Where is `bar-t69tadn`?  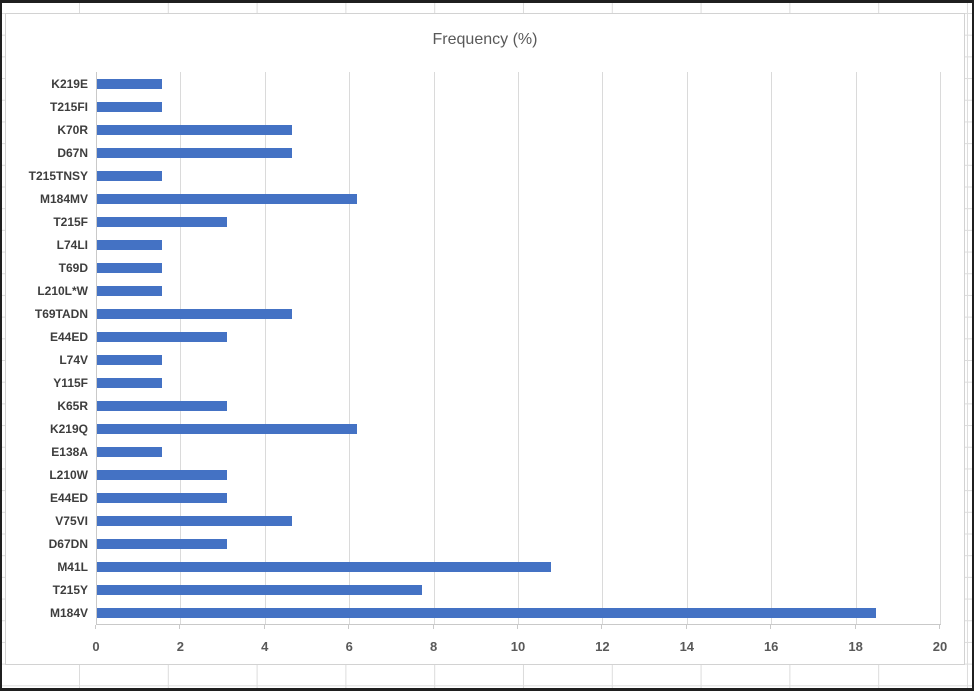
bar-t69tadn is located at coordinates (194, 313).